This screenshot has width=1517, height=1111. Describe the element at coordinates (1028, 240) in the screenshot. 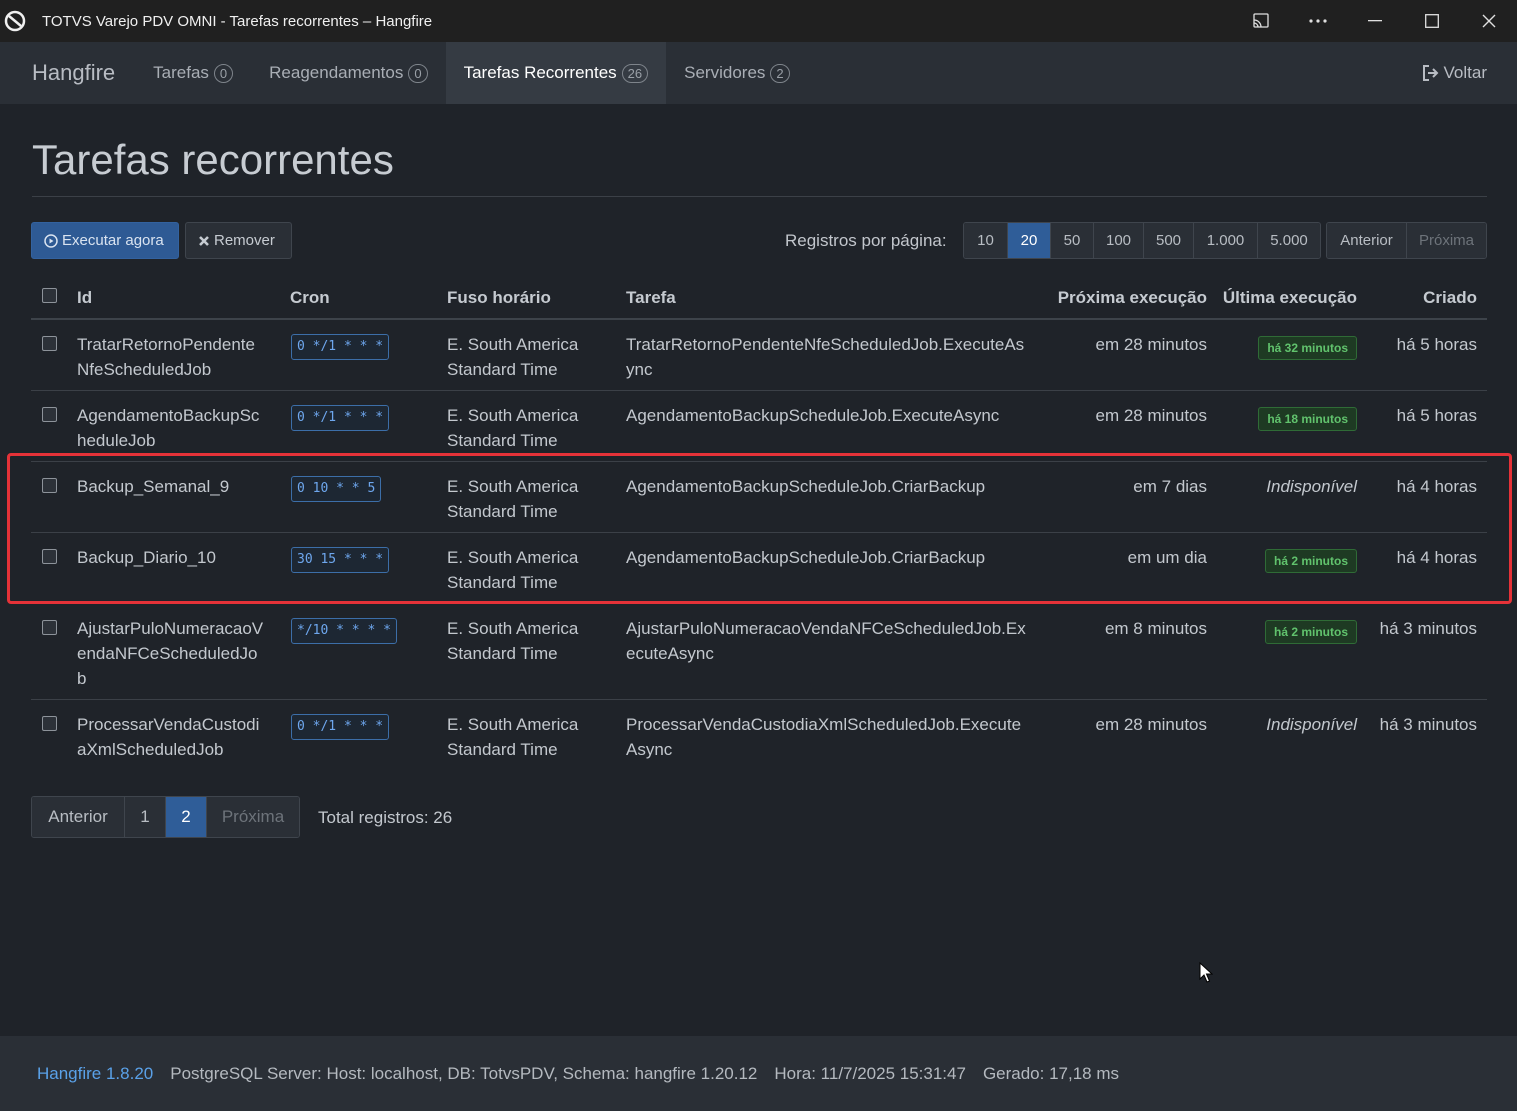

I see `per-page-option: 20` at that location.